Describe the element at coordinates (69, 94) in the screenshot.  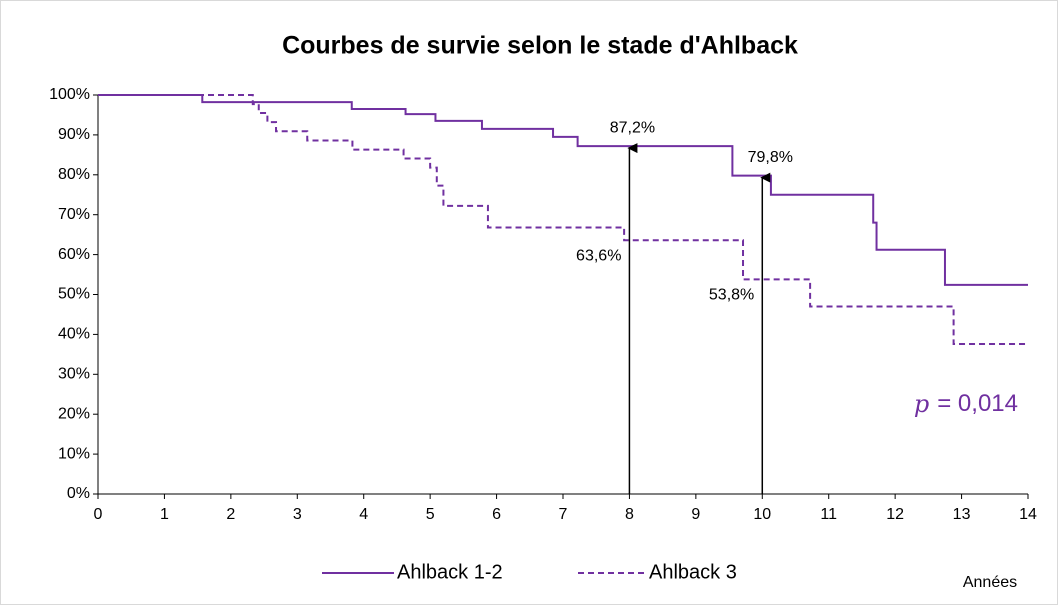
I see `y-tick-label: 100%` at that location.